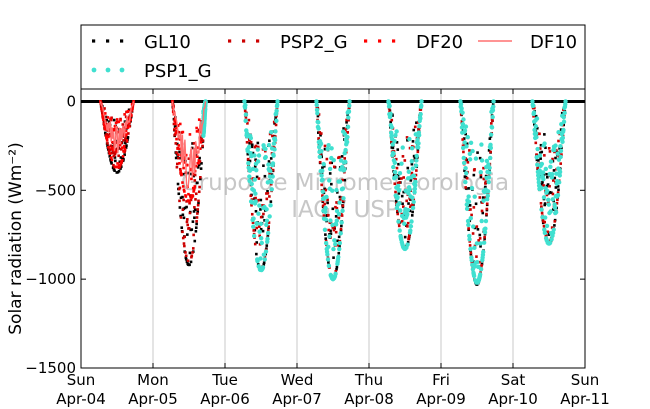 The height and width of the screenshot is (409, 650). I want to click on legend-label: PSP1_G, so click(178, 71).